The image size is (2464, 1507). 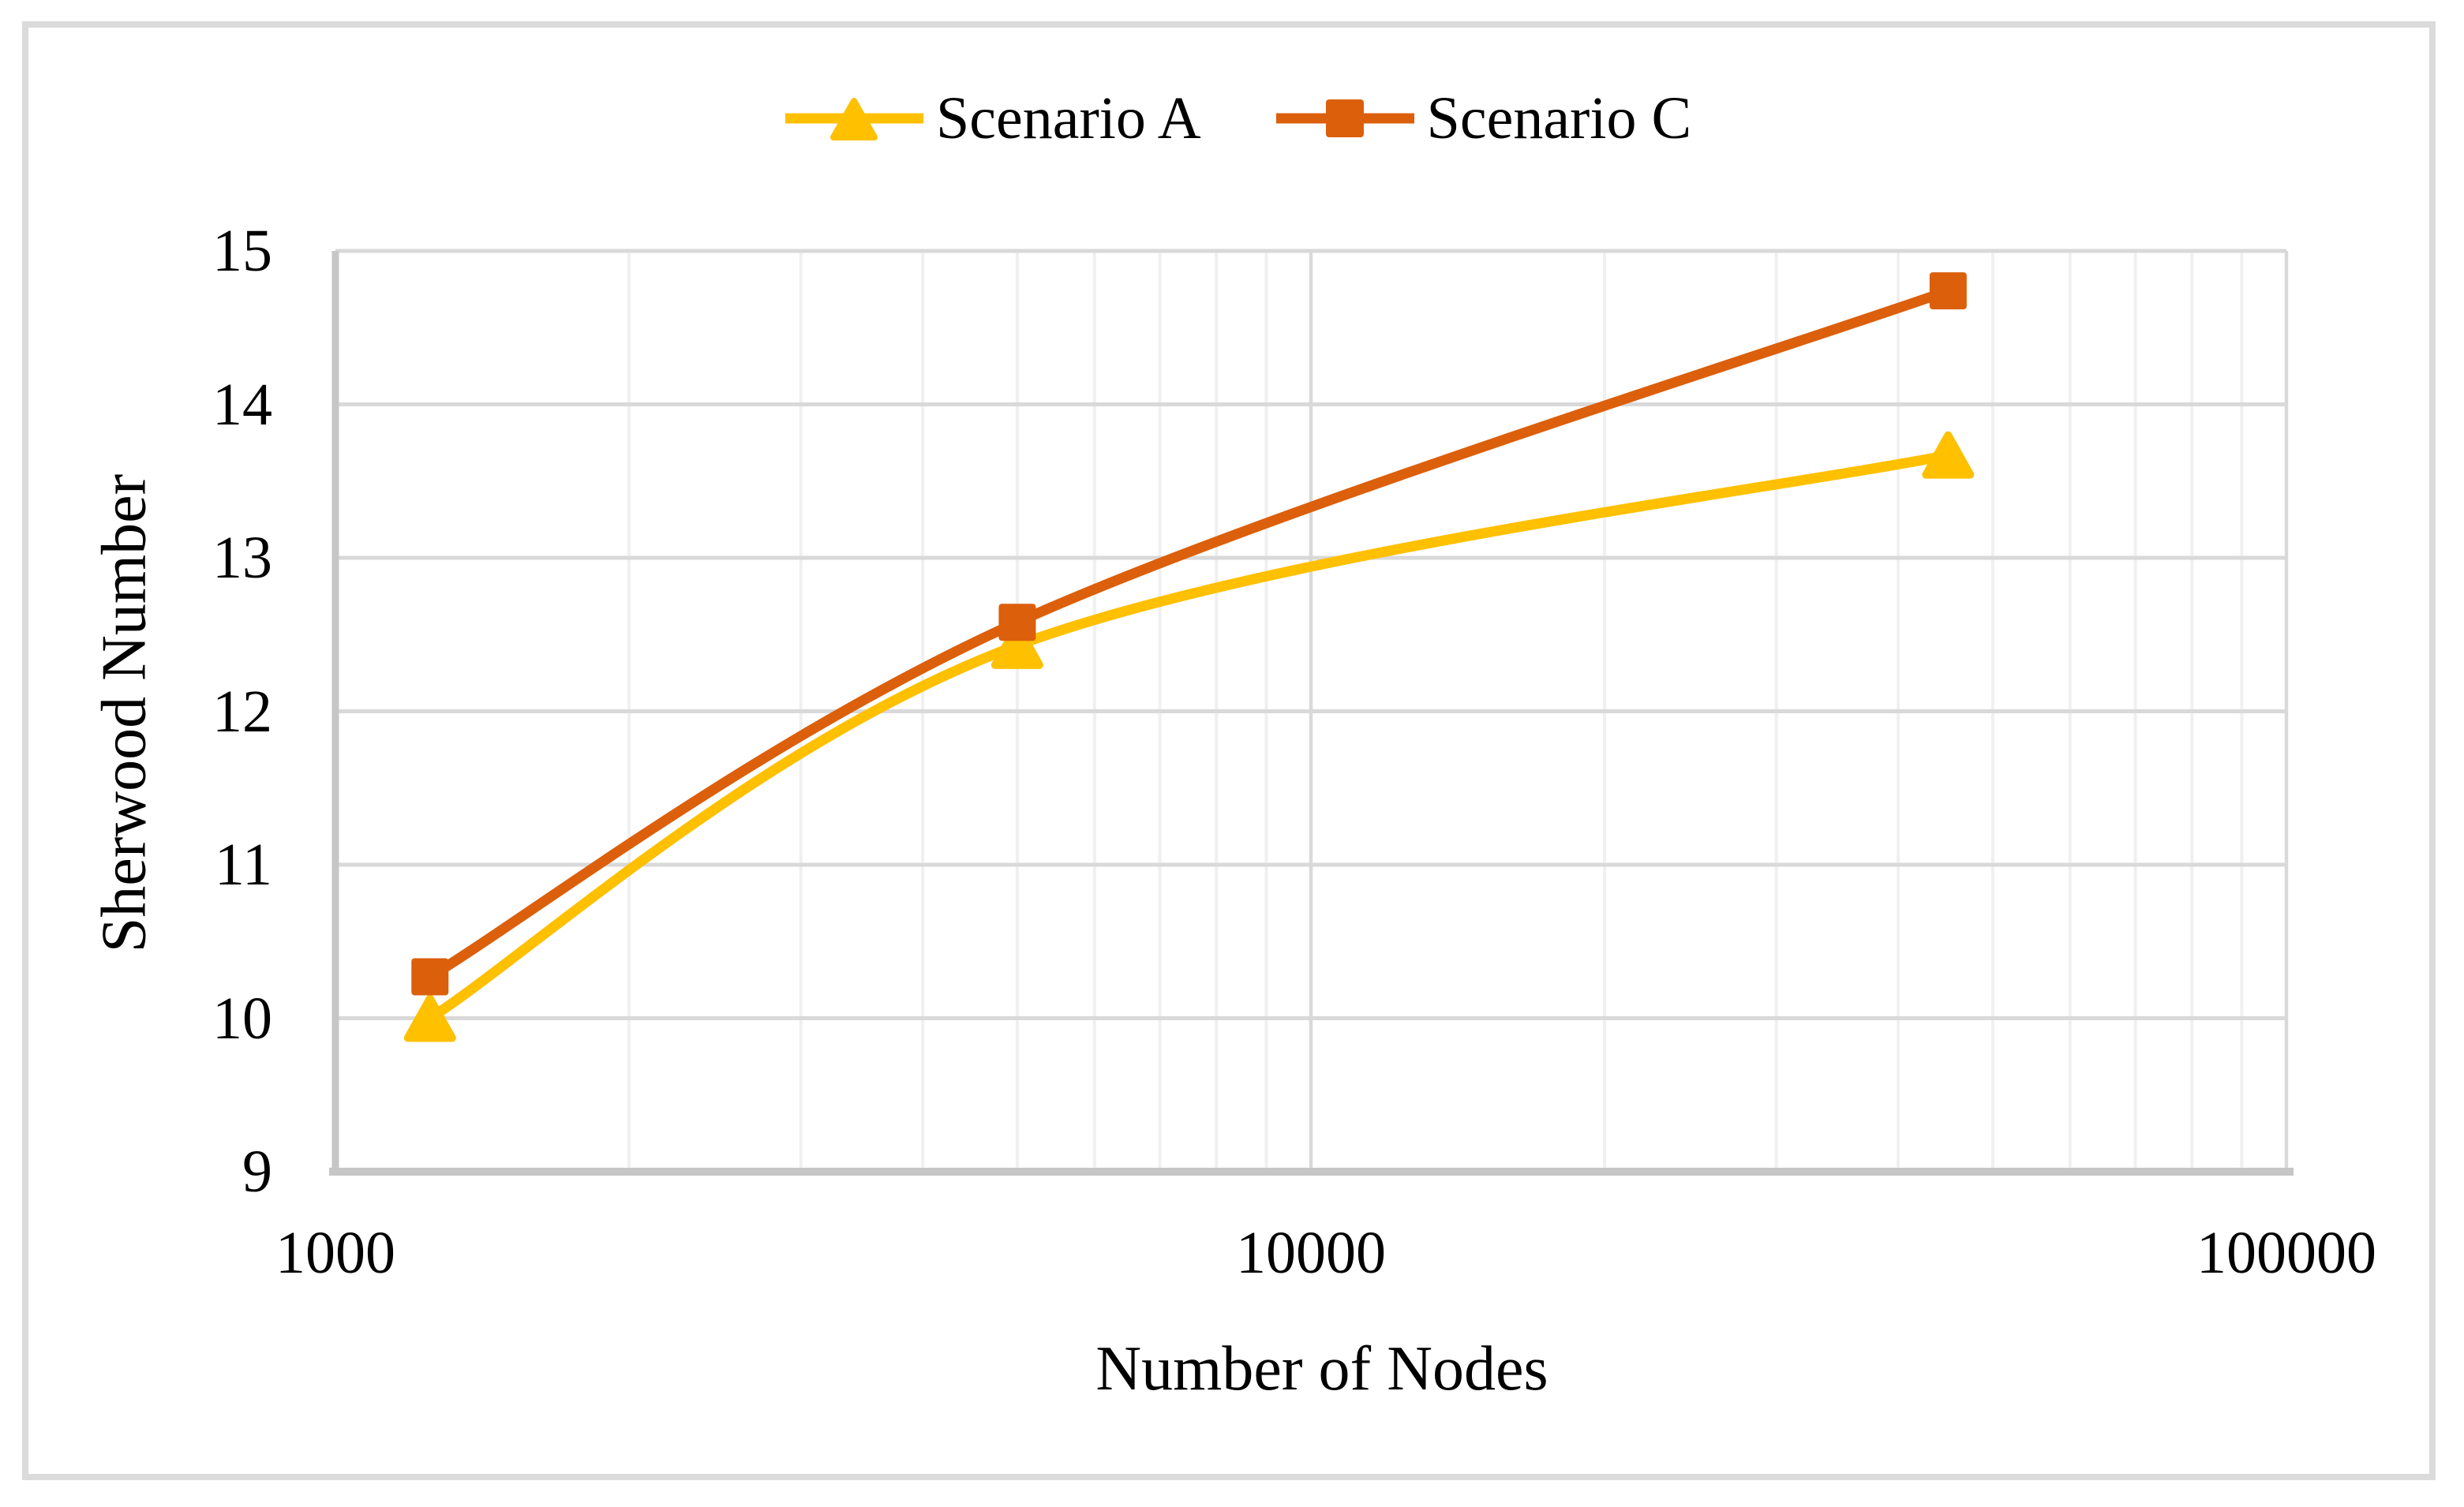 I want to click on legend: Scenario A Scenario C, so click(x=1238, y=118).